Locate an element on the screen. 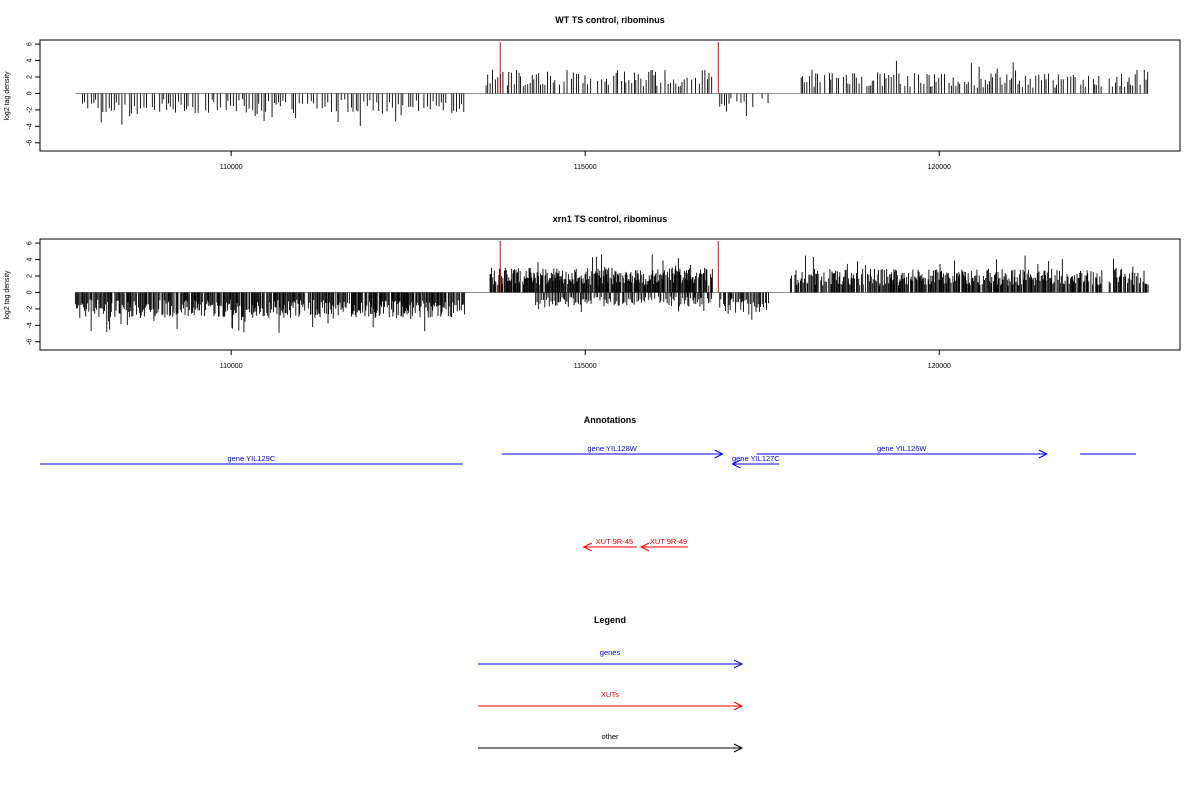 Image resolution: width=1200 pixels, height=800 pixels. wt-x-tick-label: 115000 is located at coordinates (585, 167).